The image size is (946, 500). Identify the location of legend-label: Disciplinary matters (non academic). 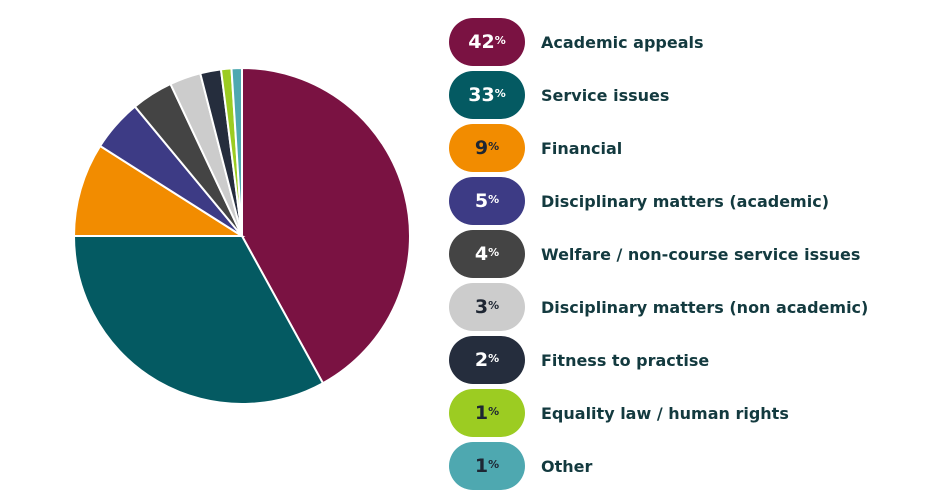
(705, 307).